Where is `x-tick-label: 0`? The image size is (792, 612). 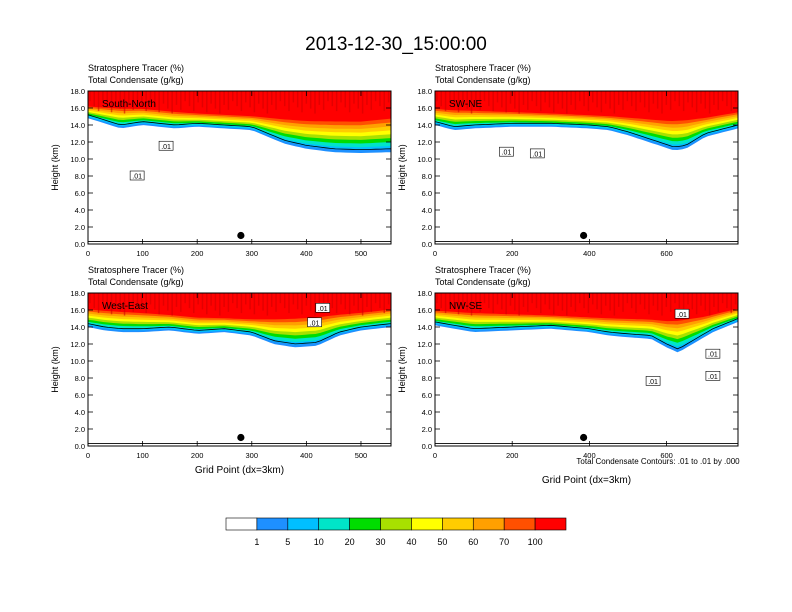
x-tick-label: 0 is located at coordinates (435, 455).